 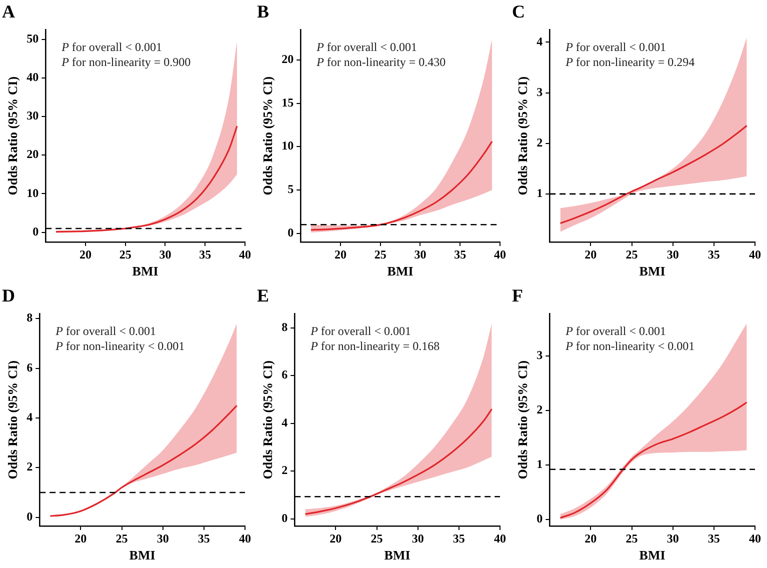 I want to click on chart-title: F, so click(x=517, y=295).